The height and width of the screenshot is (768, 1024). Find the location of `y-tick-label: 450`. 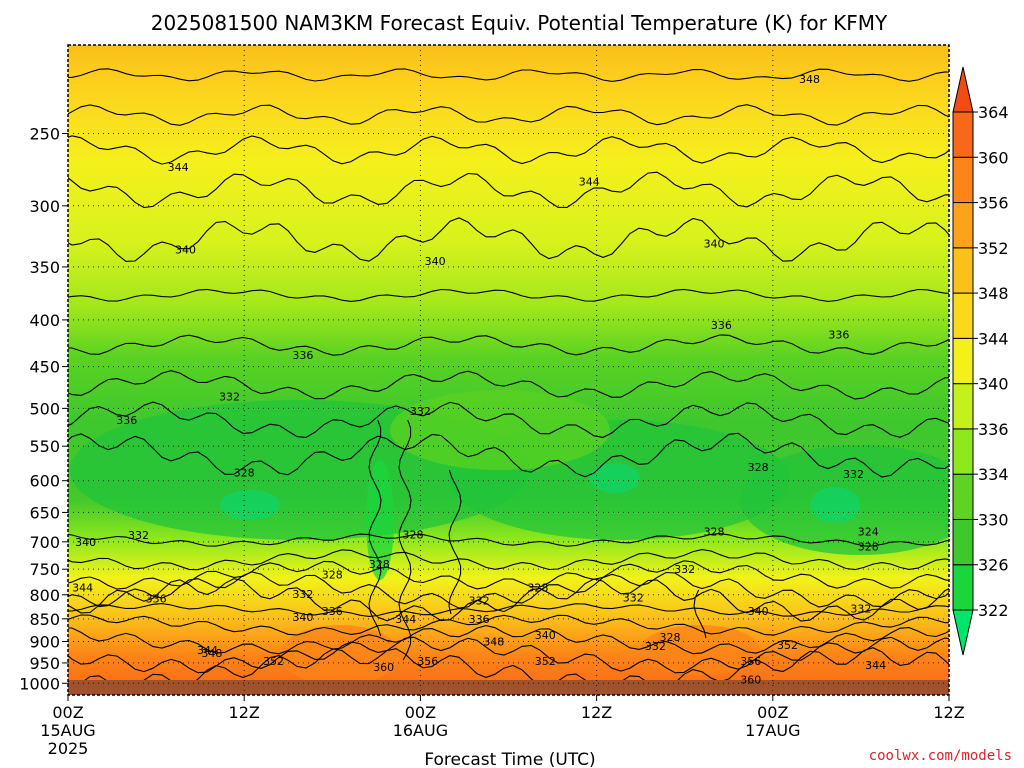

y-tick-label: 450 is located at coordinates (44, 367).